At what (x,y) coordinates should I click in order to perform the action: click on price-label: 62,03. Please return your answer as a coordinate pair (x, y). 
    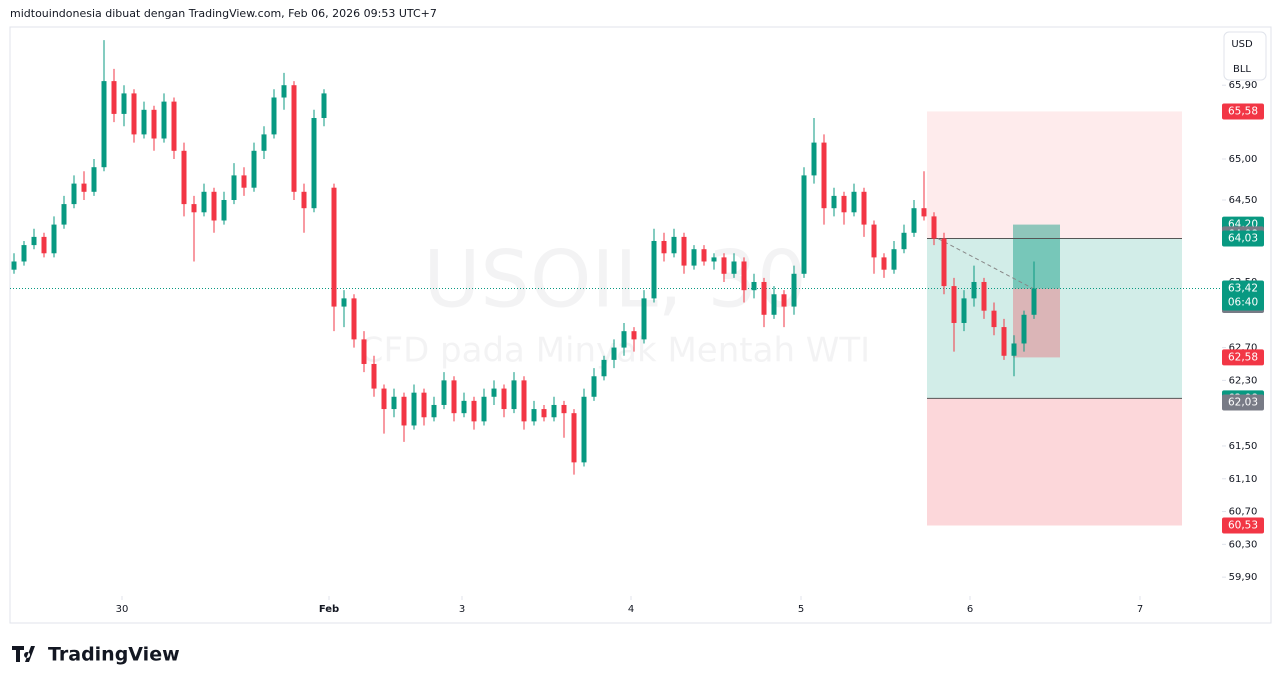
    Looking at the image, I should click on (1243, 403).